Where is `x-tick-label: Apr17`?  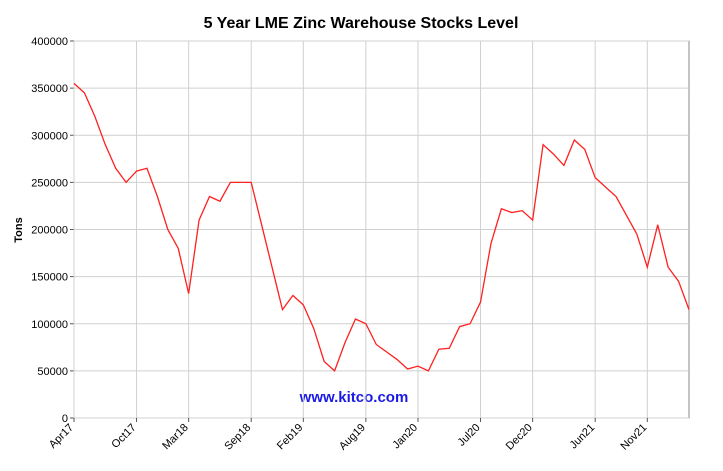
x-tick-label: Apr17 is located at coordinates (61, 436).